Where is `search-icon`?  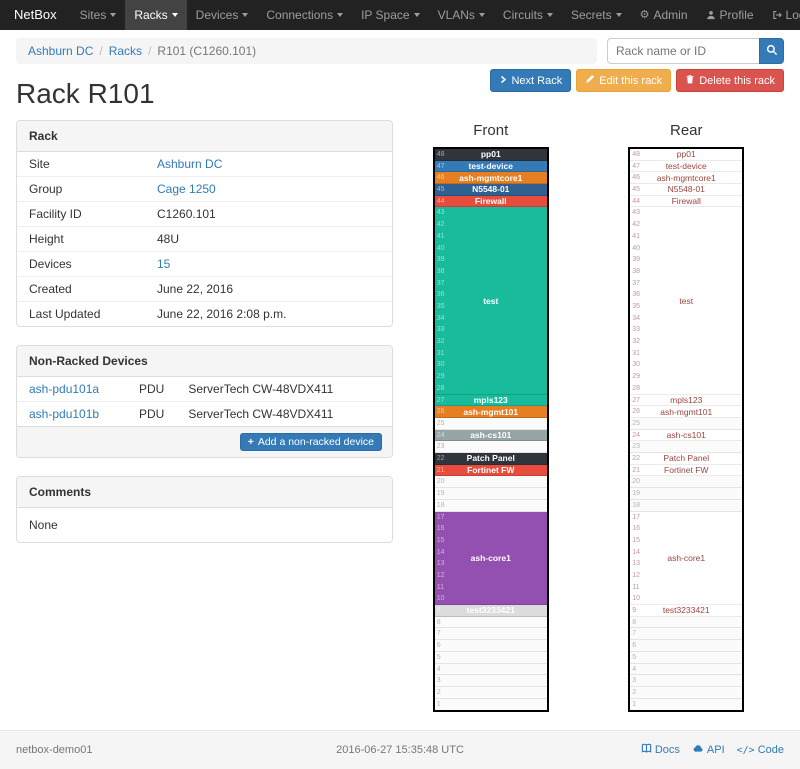
search-icon is located at coordinates (772, 51).